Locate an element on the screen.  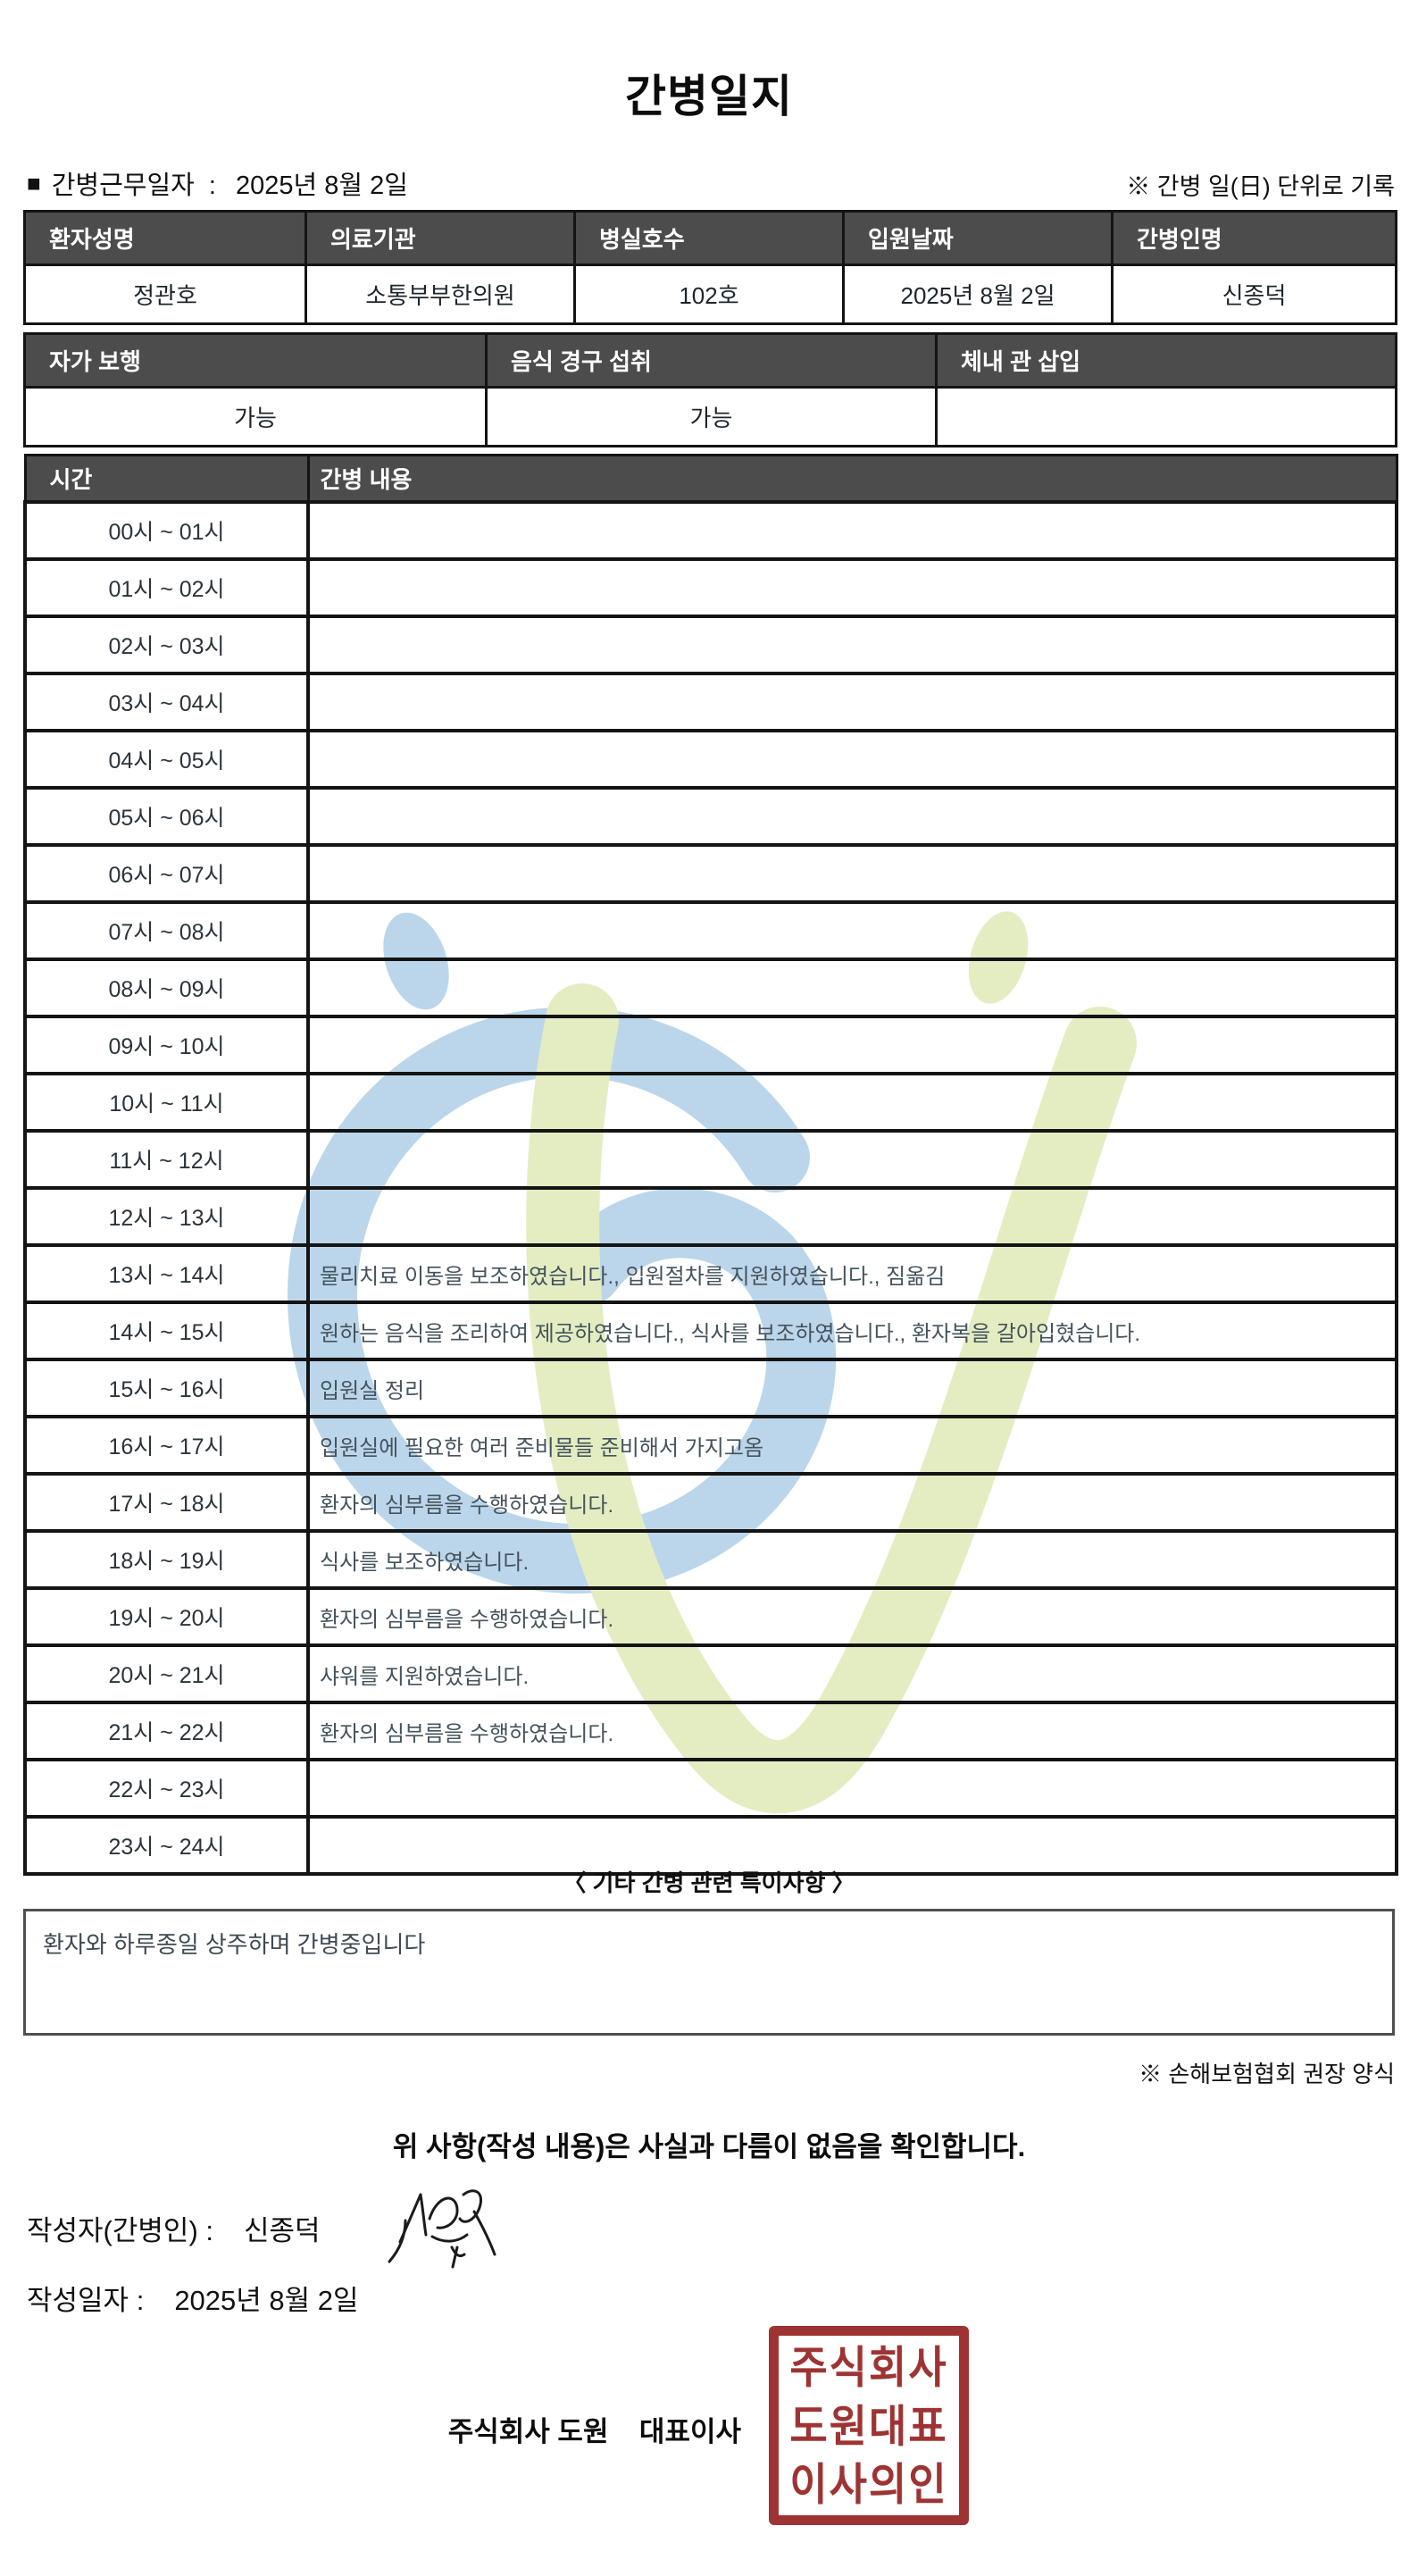
care-log-time: 16시 ~ 17시 is located at coordinates (166, 1446).